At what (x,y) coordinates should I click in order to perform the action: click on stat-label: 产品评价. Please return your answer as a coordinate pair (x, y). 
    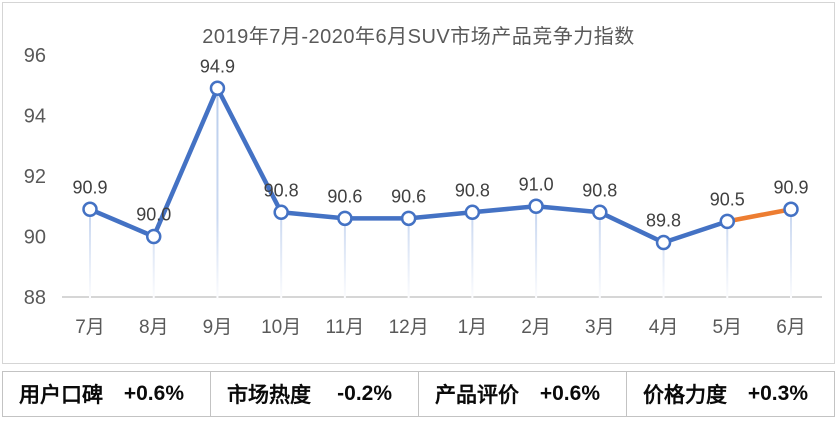
    Looking at the image, I should click on (477, 395).